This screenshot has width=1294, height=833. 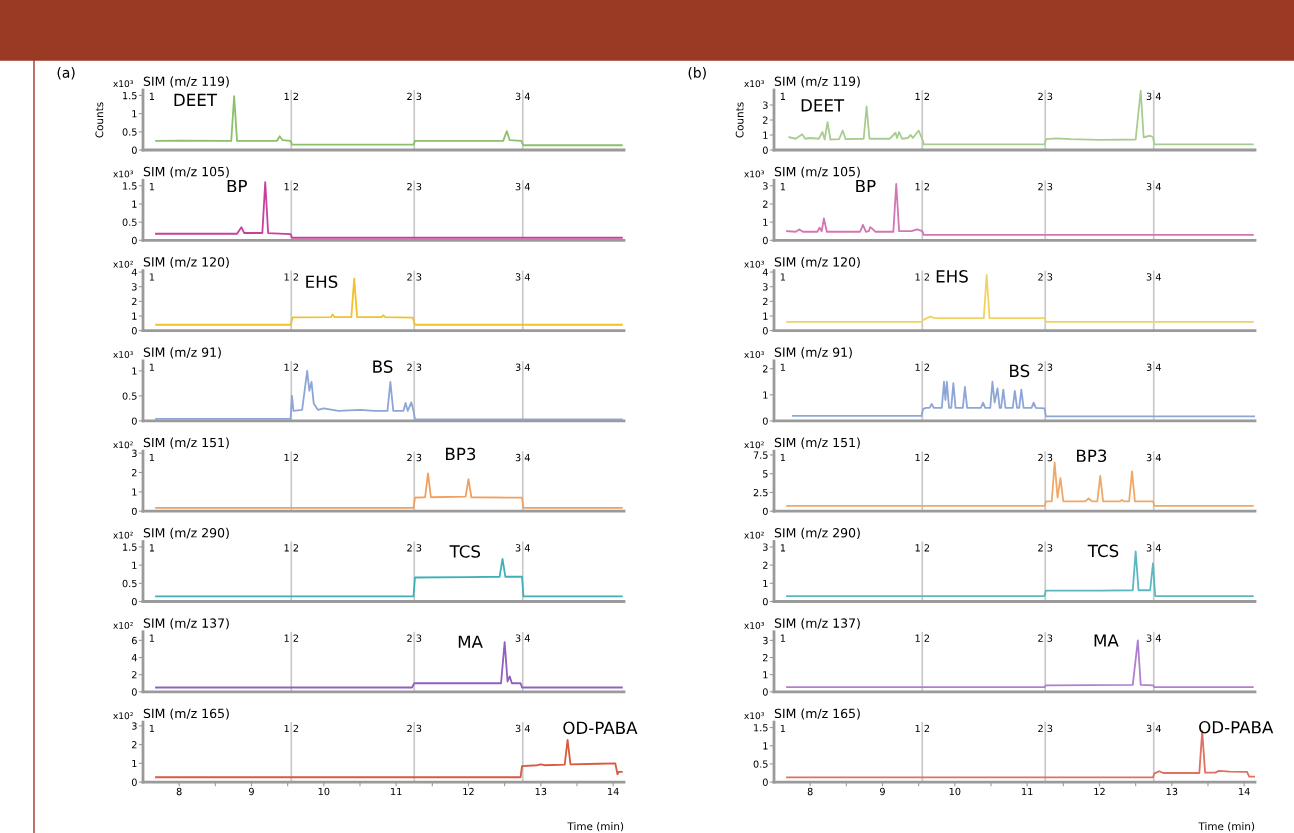 I want to click on y-tick-label: 7.5, so click(x=760, y=455).